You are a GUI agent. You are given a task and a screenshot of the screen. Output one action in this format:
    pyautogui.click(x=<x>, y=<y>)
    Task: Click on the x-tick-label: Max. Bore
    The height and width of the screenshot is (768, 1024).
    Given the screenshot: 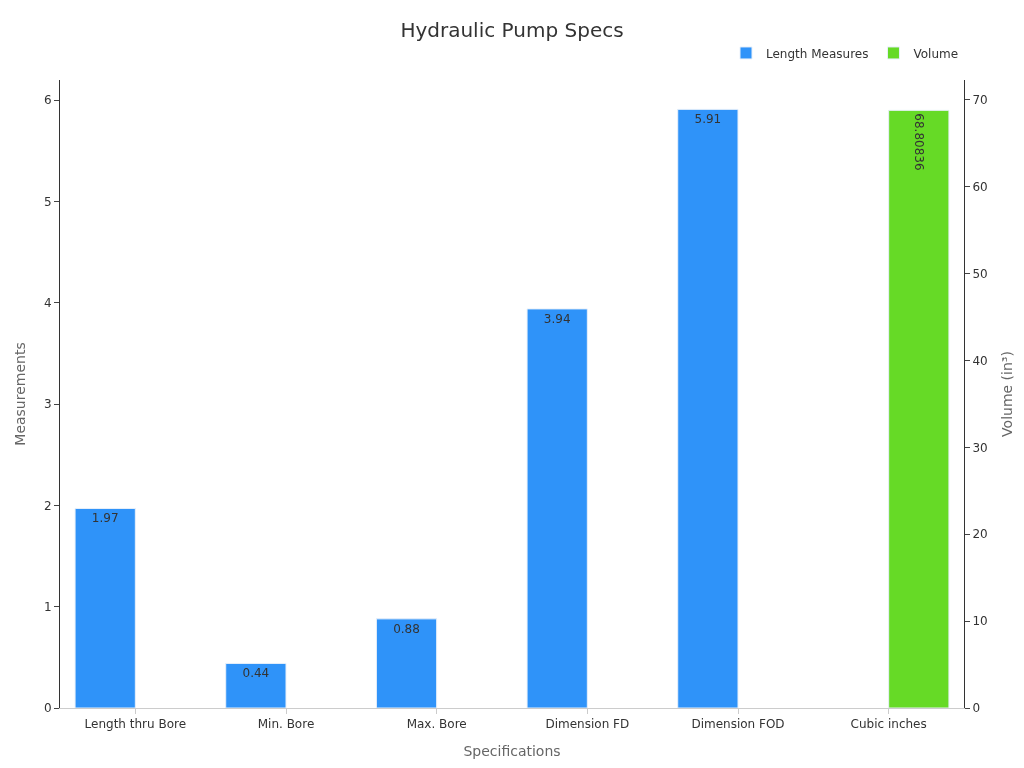 What is the action you would take?
    pyautogui.click(x=436, y=724)
    